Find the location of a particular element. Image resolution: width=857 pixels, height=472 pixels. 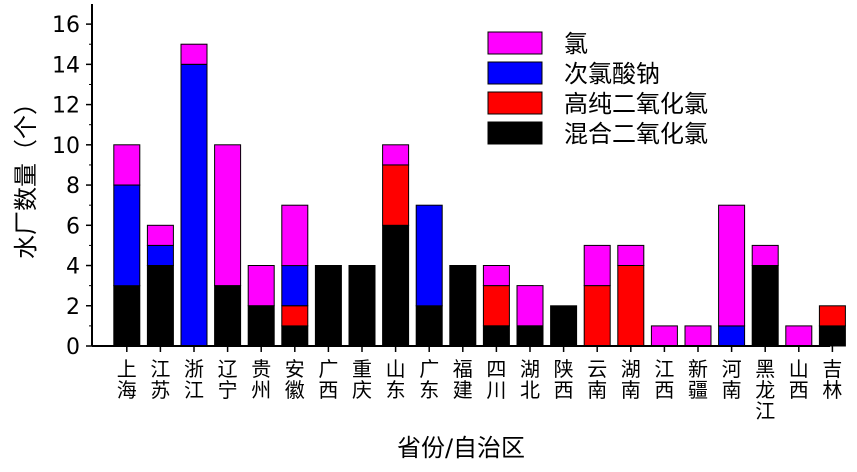

legend-label-0: 氯 is located at coordinates (576, 44).